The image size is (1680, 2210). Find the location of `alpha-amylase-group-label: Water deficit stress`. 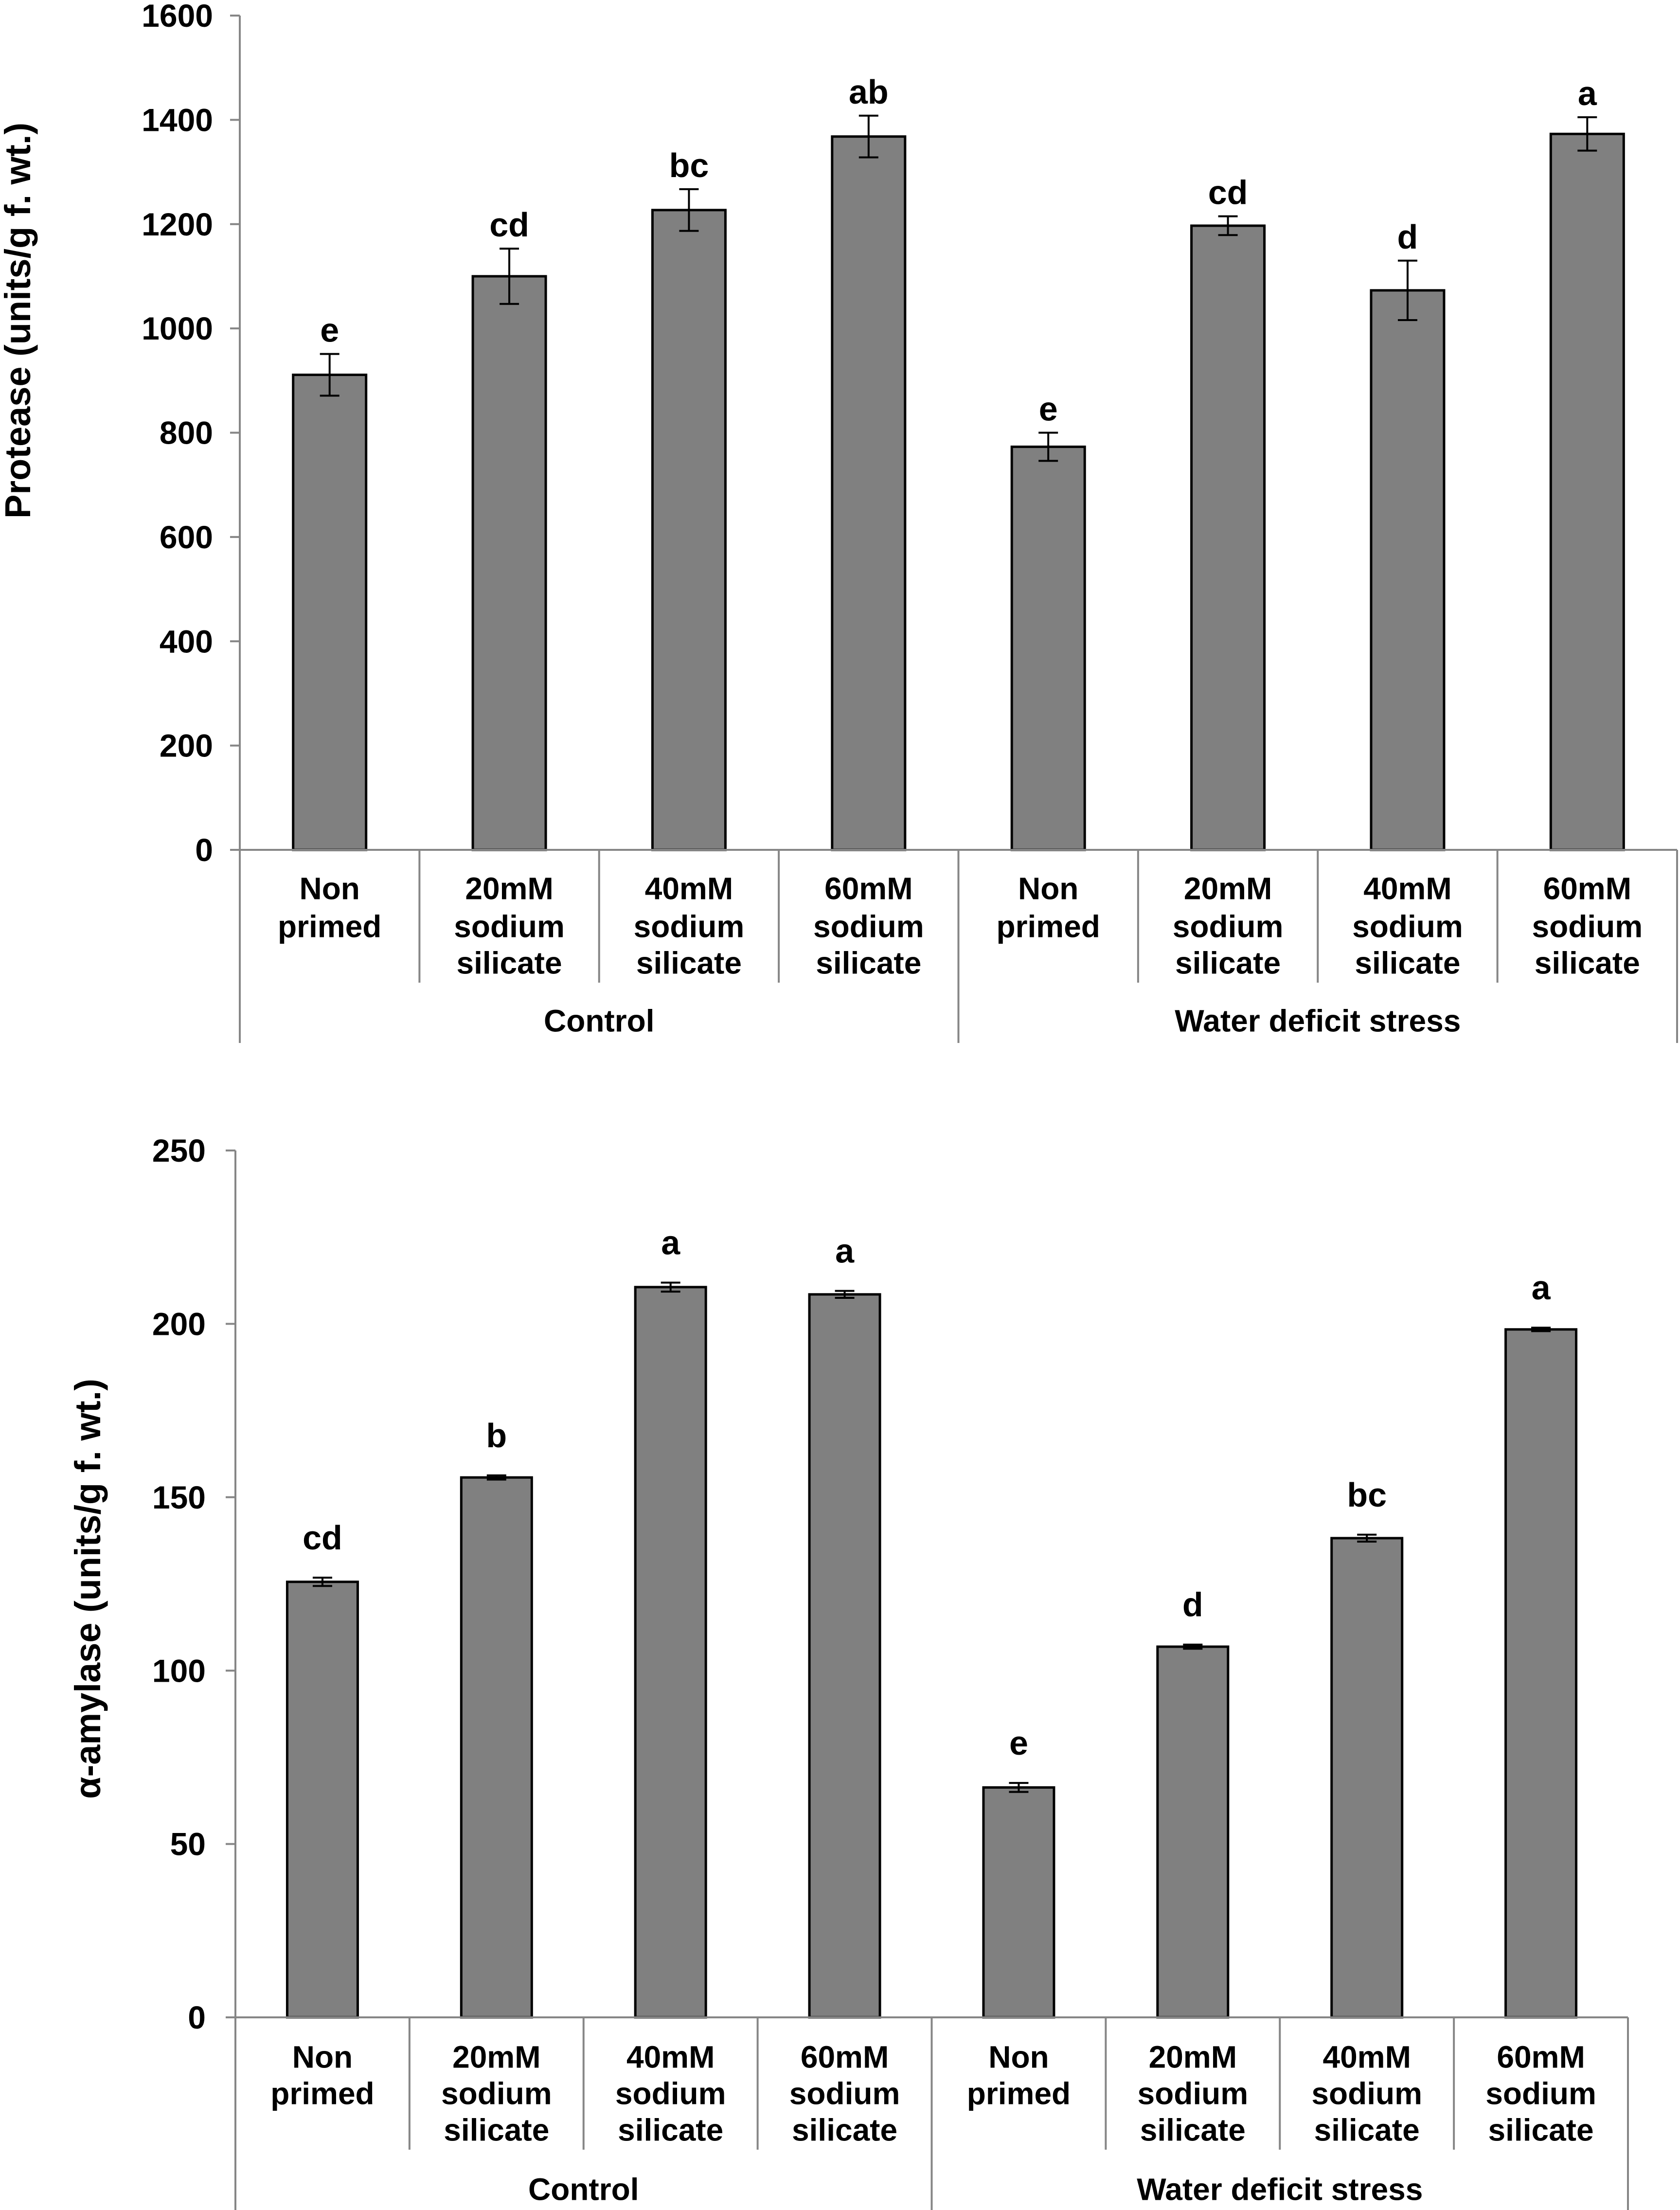

alpha-amylase-group-label: Water deficit stress is located at coordinates (1280, 2189).